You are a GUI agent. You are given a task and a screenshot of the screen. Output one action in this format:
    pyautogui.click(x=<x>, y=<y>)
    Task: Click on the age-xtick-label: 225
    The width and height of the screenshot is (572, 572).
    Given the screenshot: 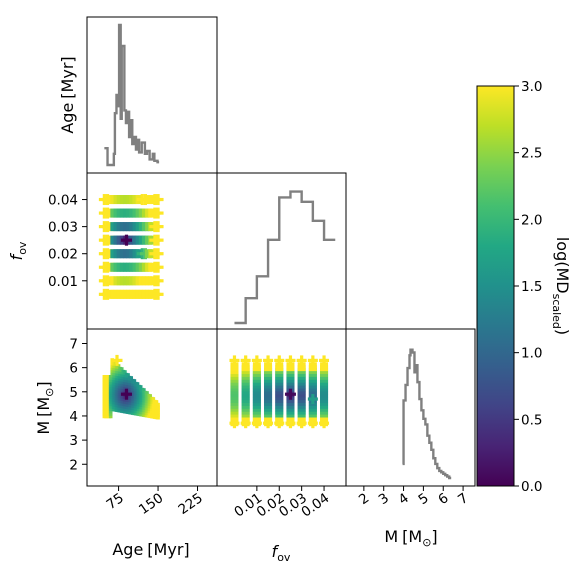 What is the action you would take?
    pyautogui.click(x=191, y=504)
    